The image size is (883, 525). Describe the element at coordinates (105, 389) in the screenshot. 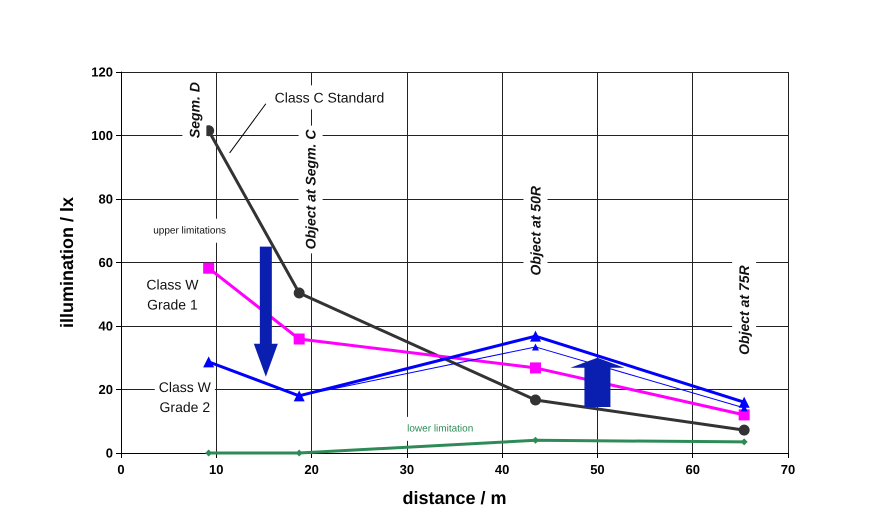

I see `y-tick-label: 20` at that location.